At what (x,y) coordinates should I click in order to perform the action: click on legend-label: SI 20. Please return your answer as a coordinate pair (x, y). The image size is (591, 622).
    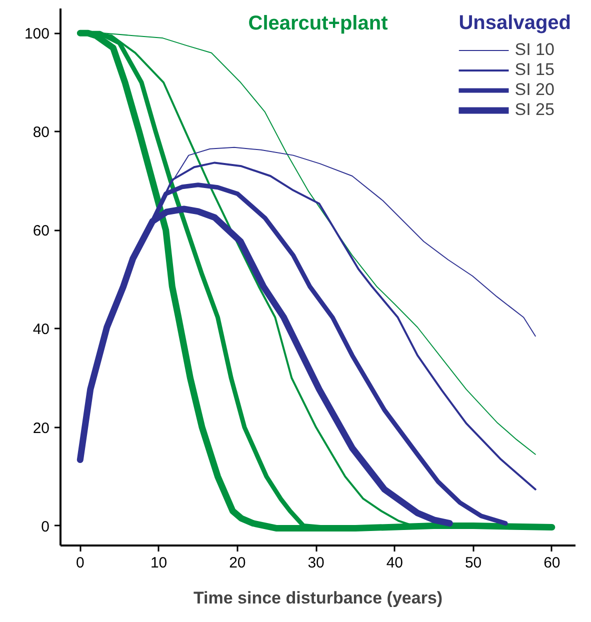
    Looking at the image, I should click on (534, 90).